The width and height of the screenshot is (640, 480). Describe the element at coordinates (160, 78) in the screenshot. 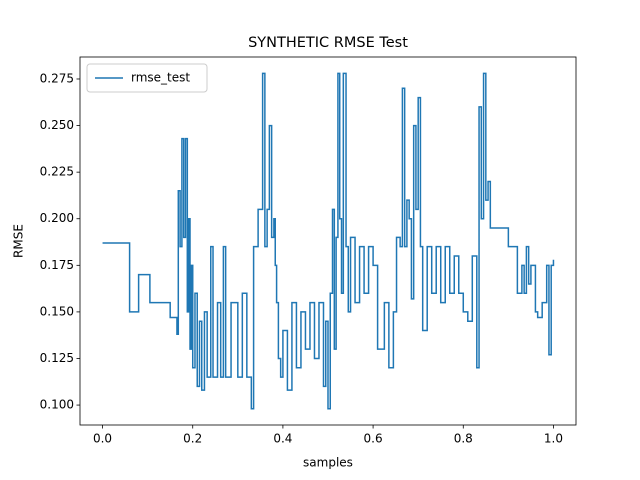

I see `legend-label: rmse_test` at that location.